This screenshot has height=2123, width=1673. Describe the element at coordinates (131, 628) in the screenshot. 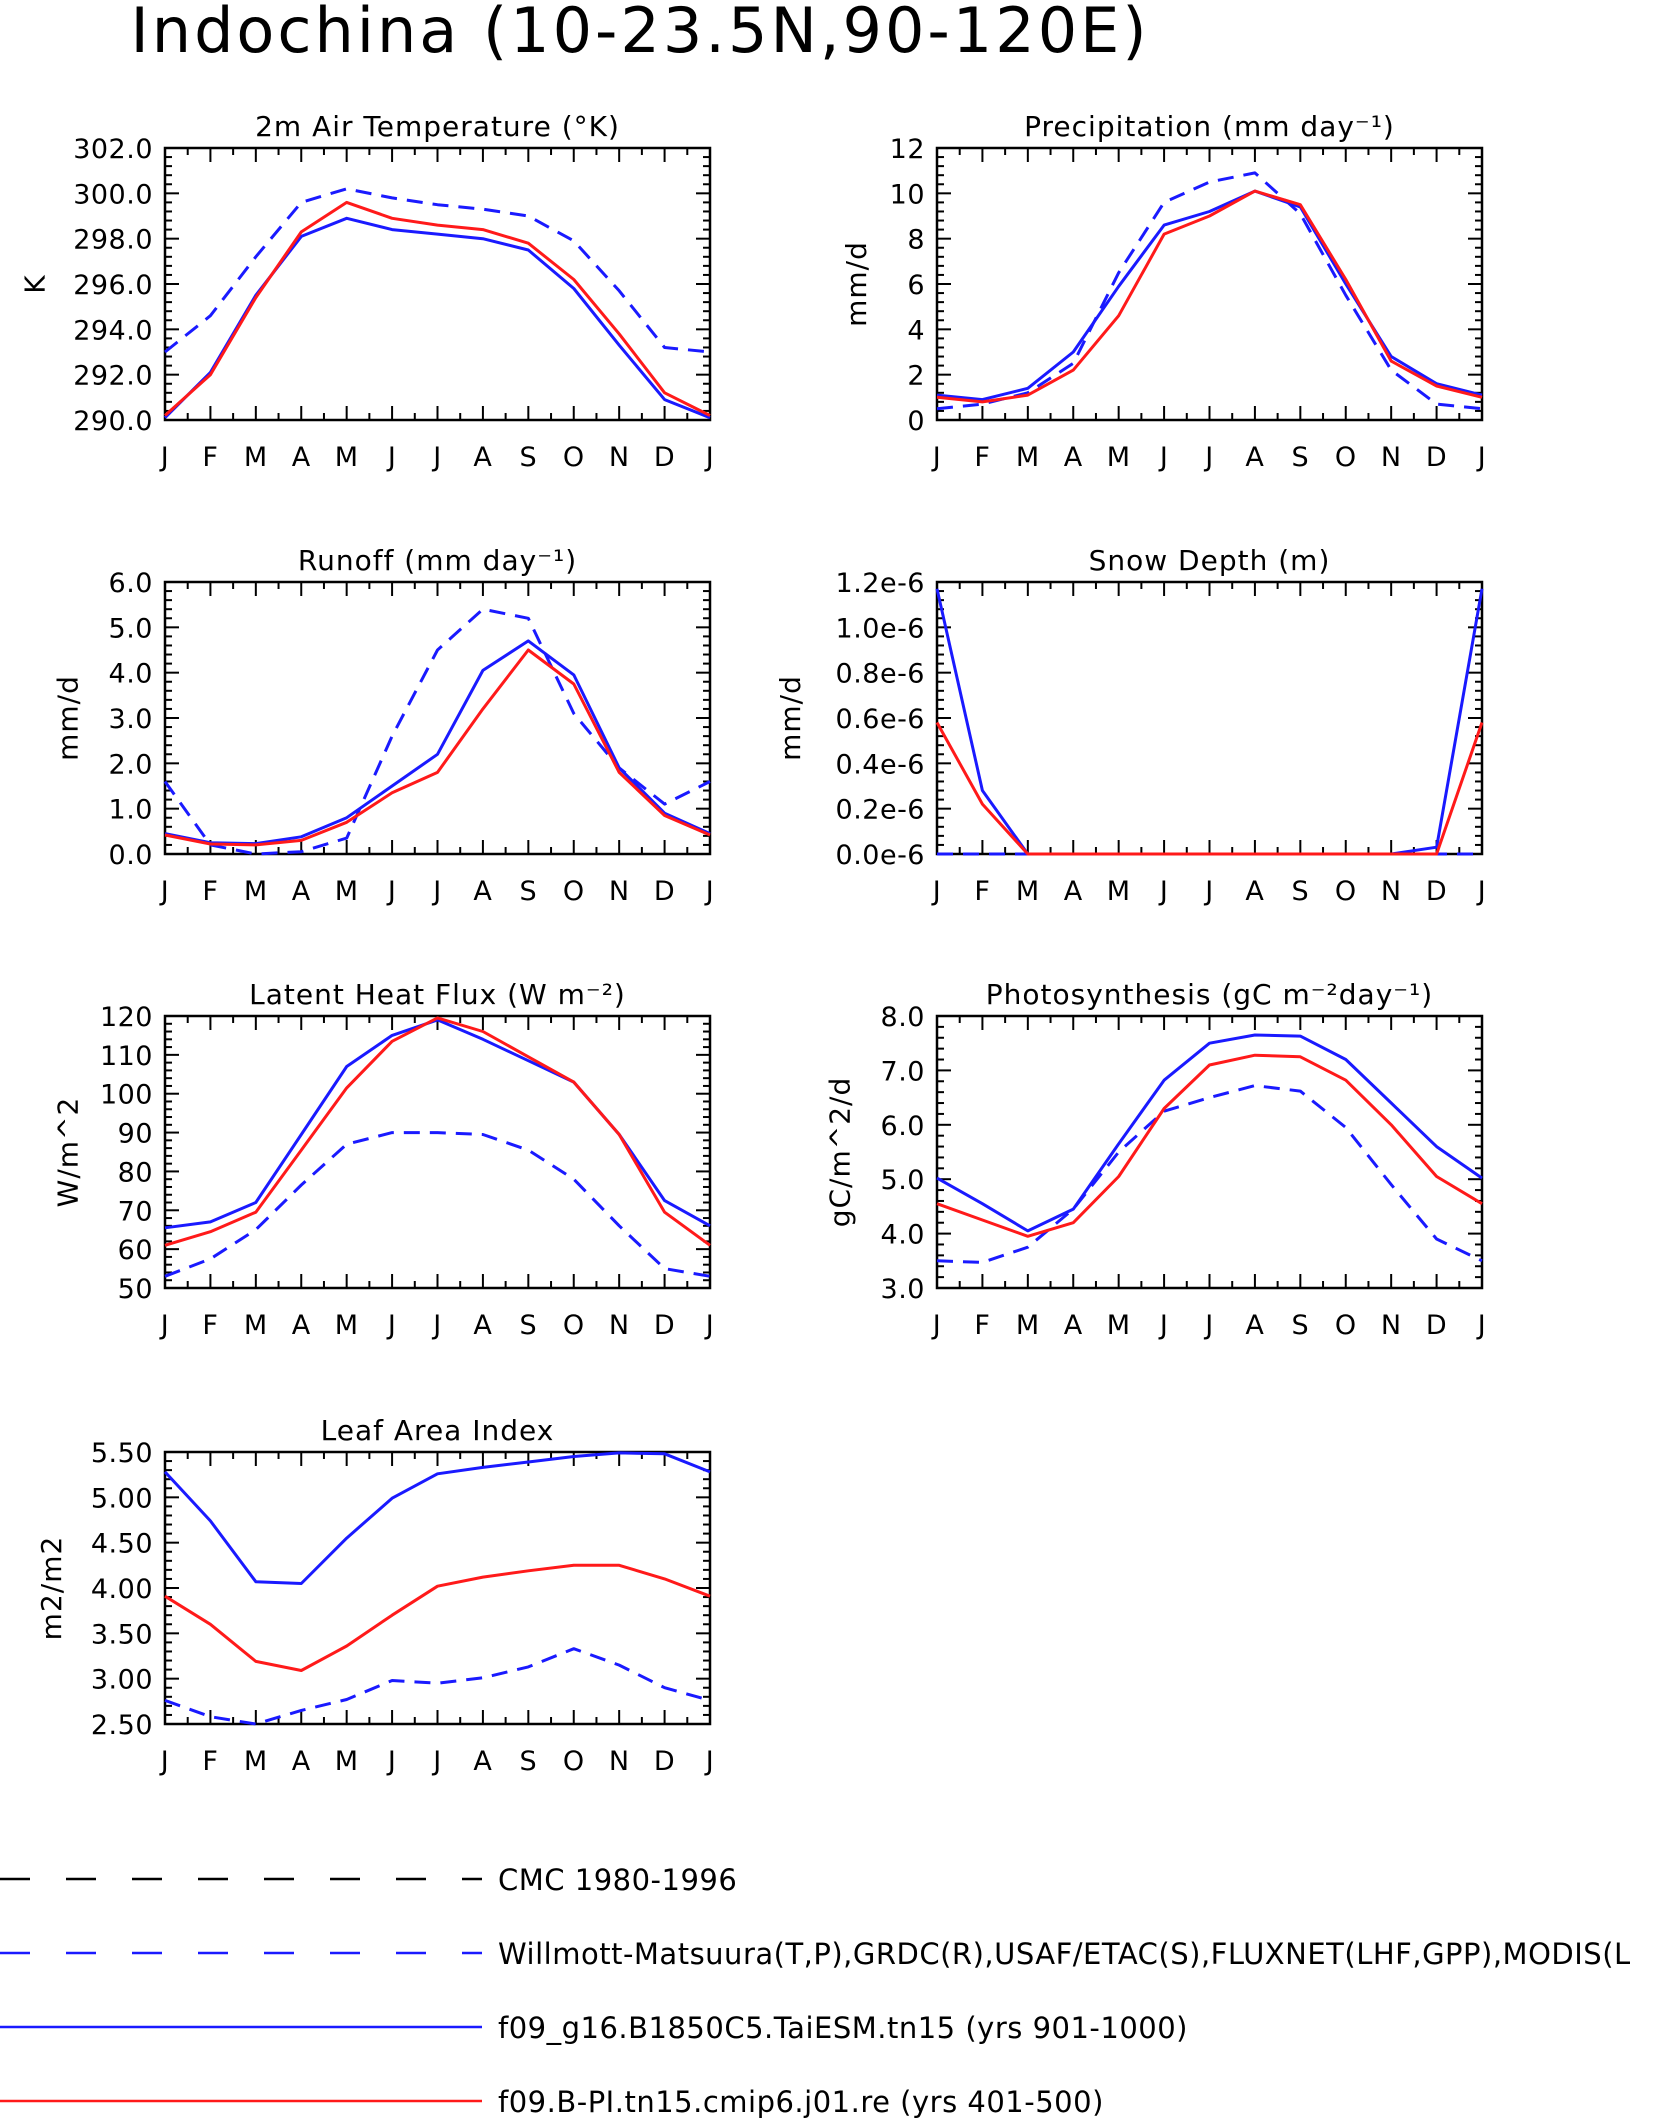

I see `y-tick-label: 5.0` at that location.